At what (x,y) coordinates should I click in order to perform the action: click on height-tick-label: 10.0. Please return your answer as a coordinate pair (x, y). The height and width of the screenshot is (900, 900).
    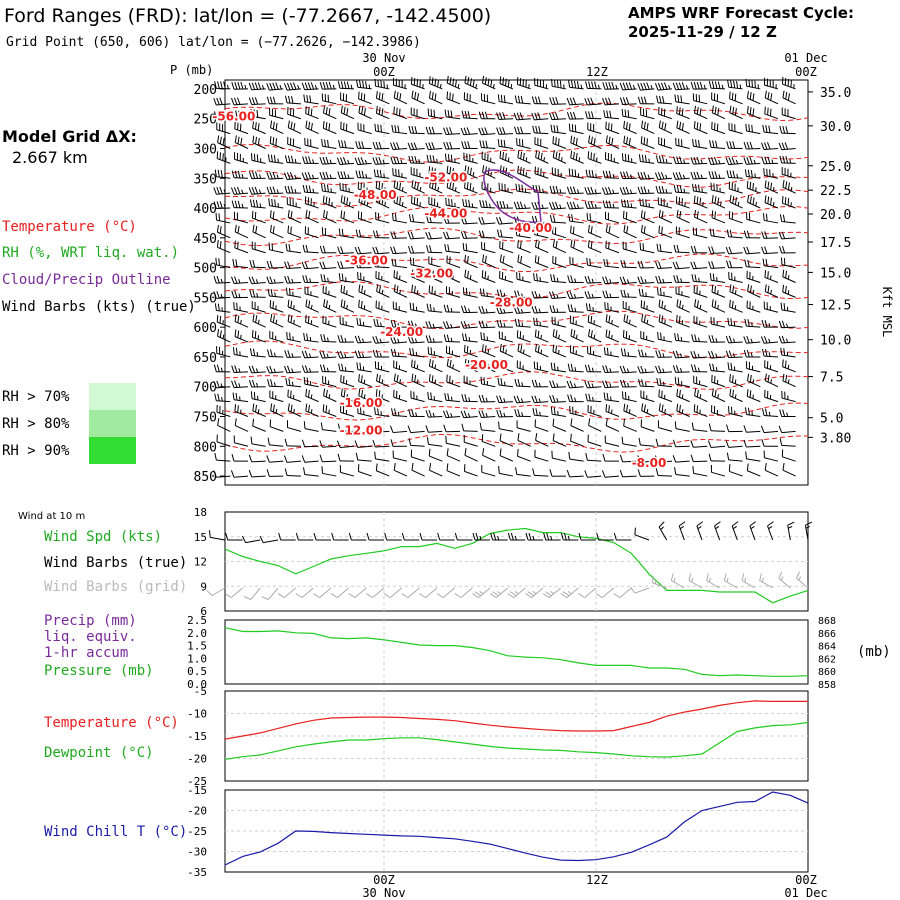
    Looking at the image, I should click on (835, 341).